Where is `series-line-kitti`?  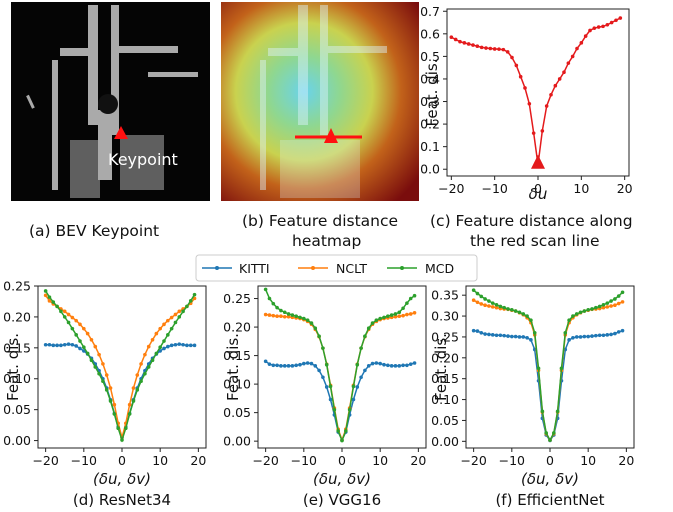
series-line-kitti is located at coordinates (340, 401).